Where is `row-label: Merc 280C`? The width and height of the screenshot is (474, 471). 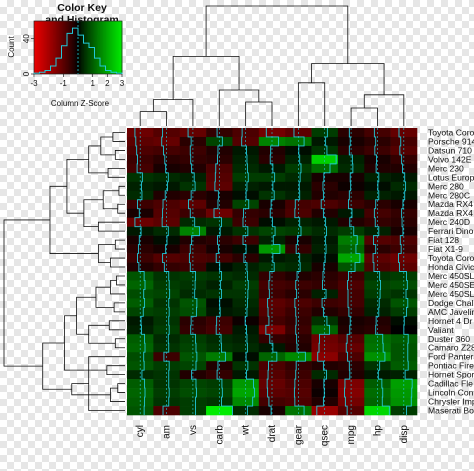
row-label: Merc 280C is located at coordinates (449, 195).